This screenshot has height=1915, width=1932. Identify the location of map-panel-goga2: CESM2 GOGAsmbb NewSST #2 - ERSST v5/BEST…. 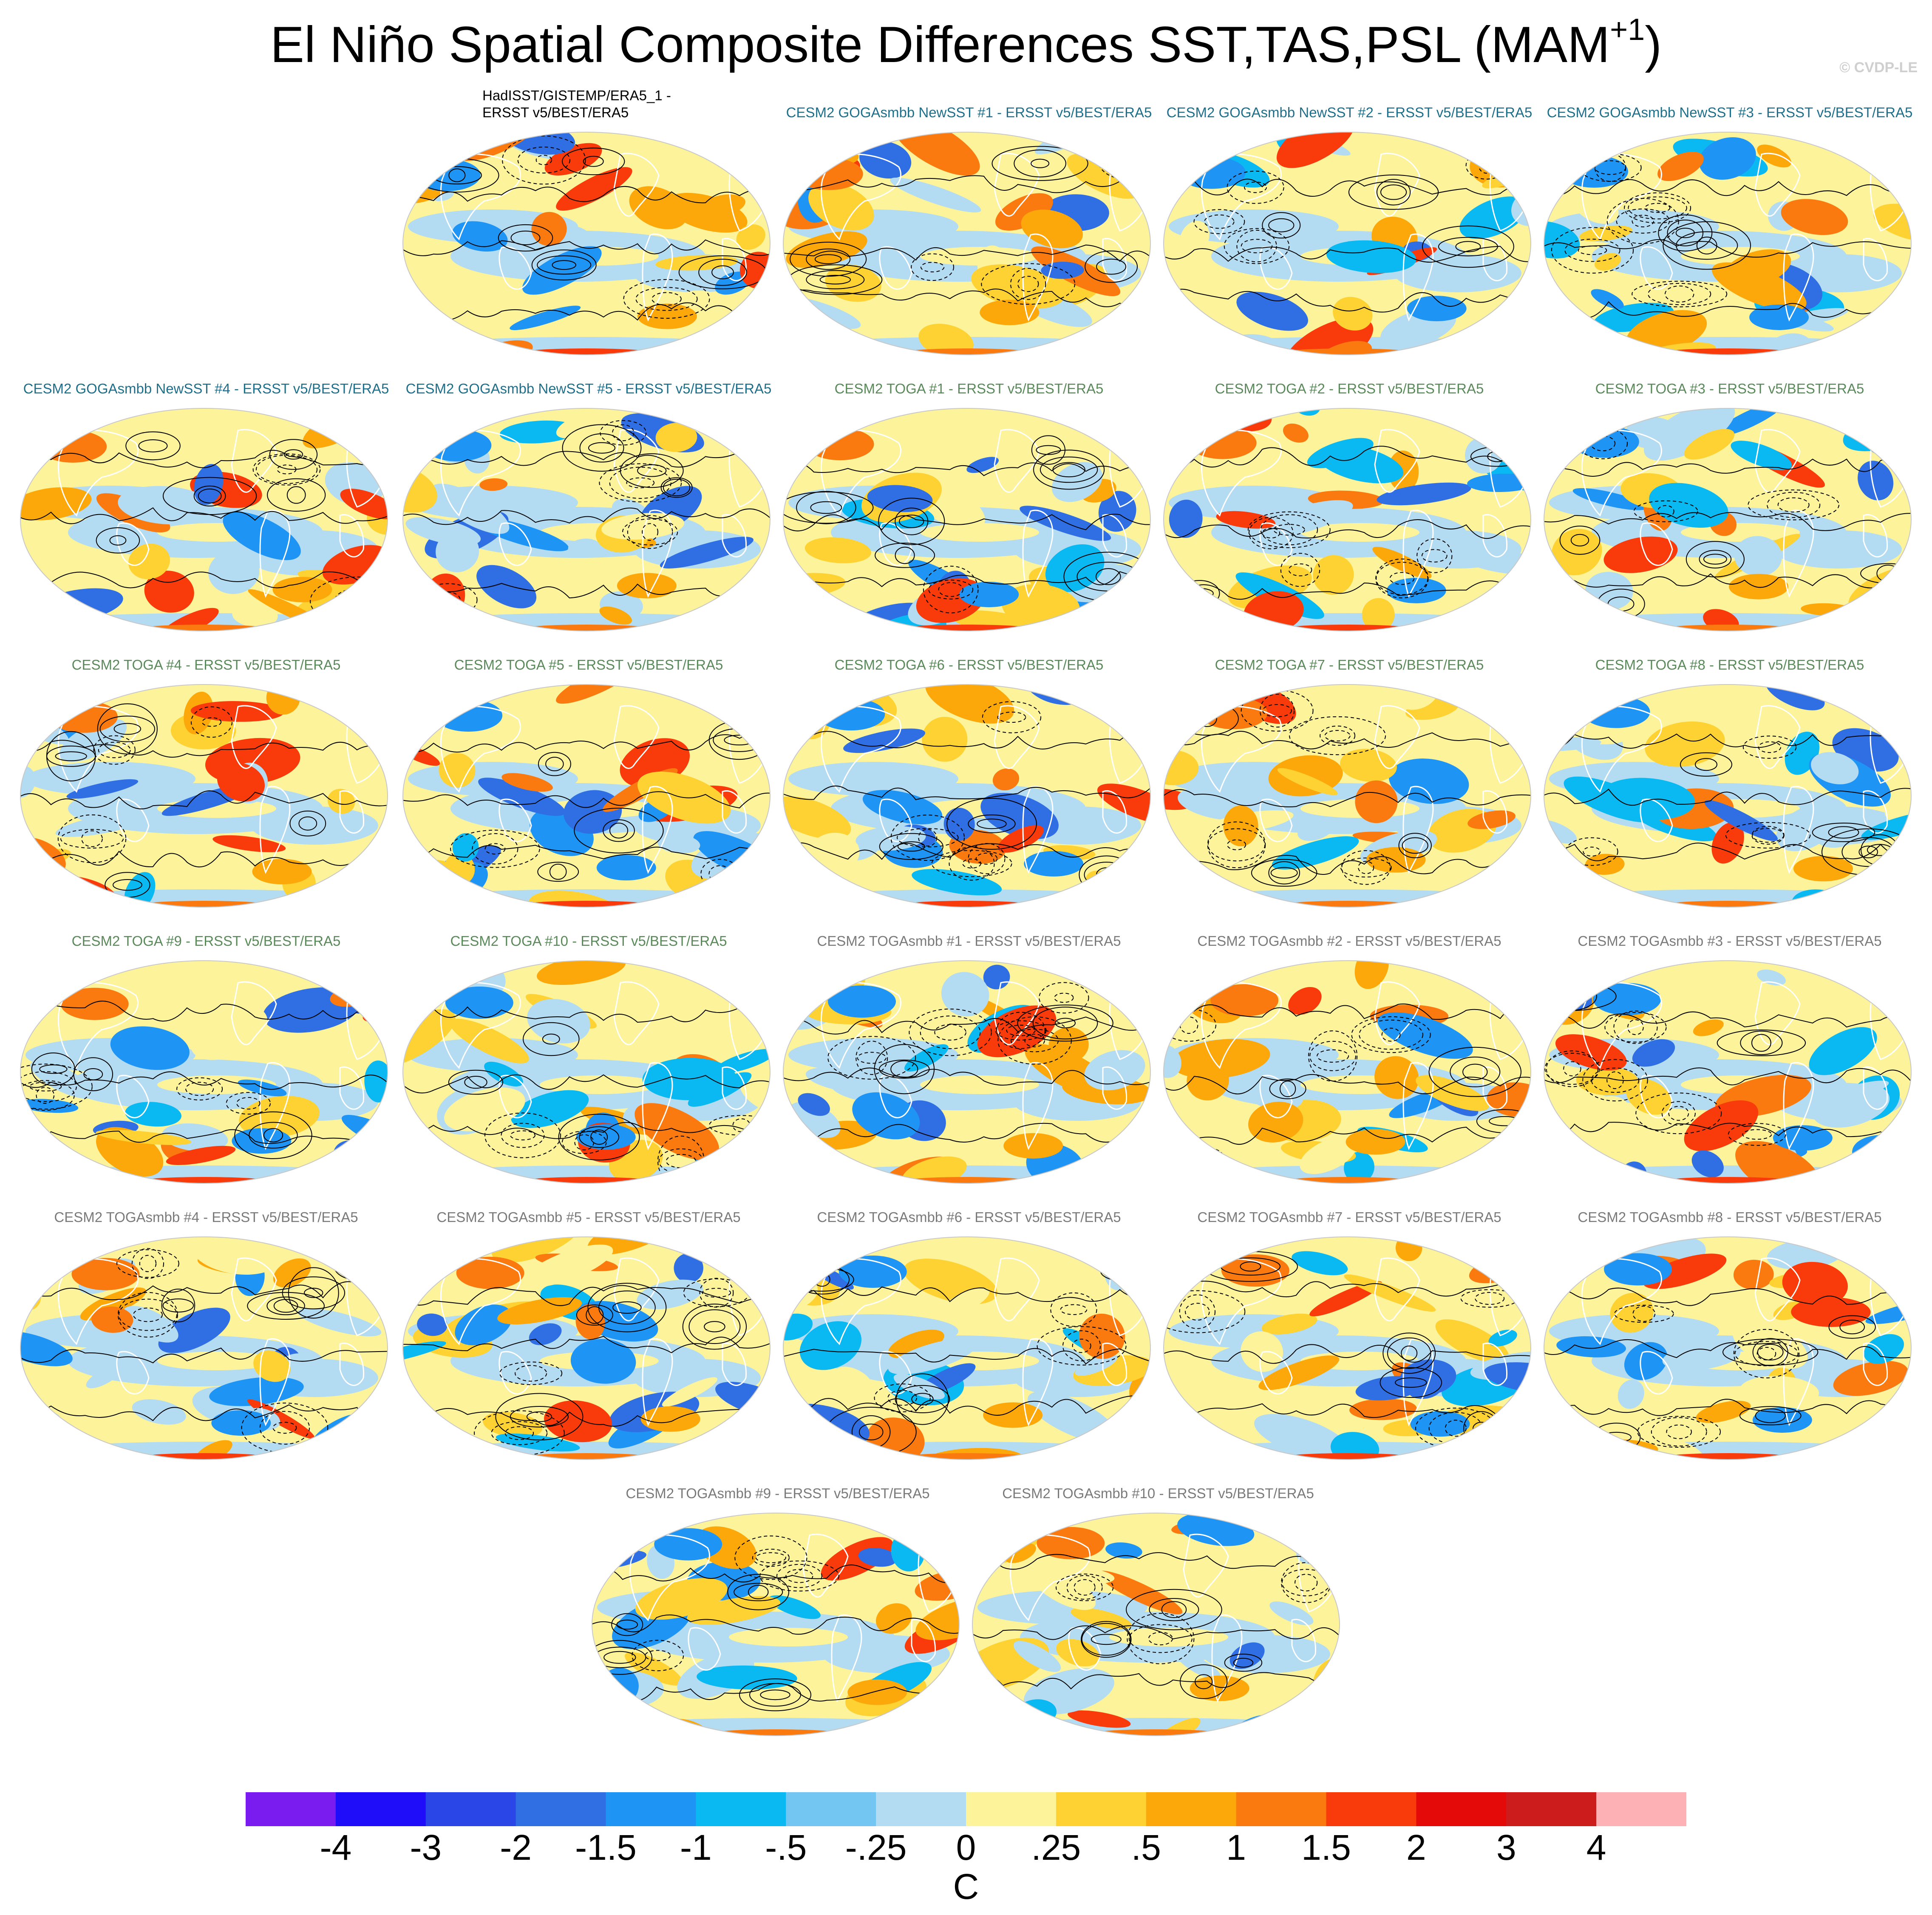
(1349, 231).